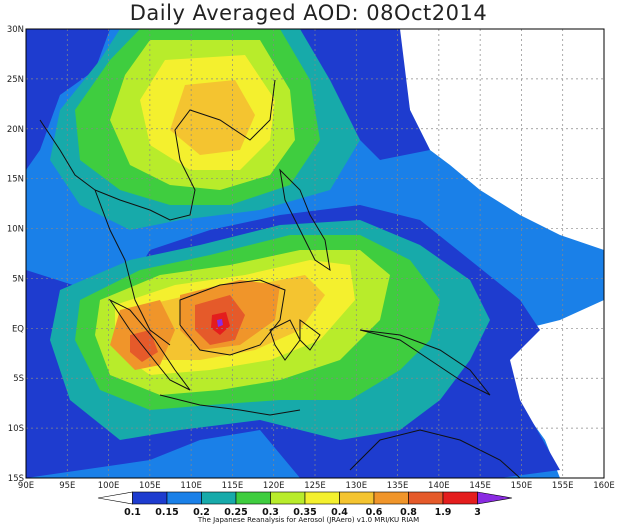 Image resolution: width=617 pixels, height=527 pixels. I want to click on colorbar-label: 0.25, so click(235, 512).